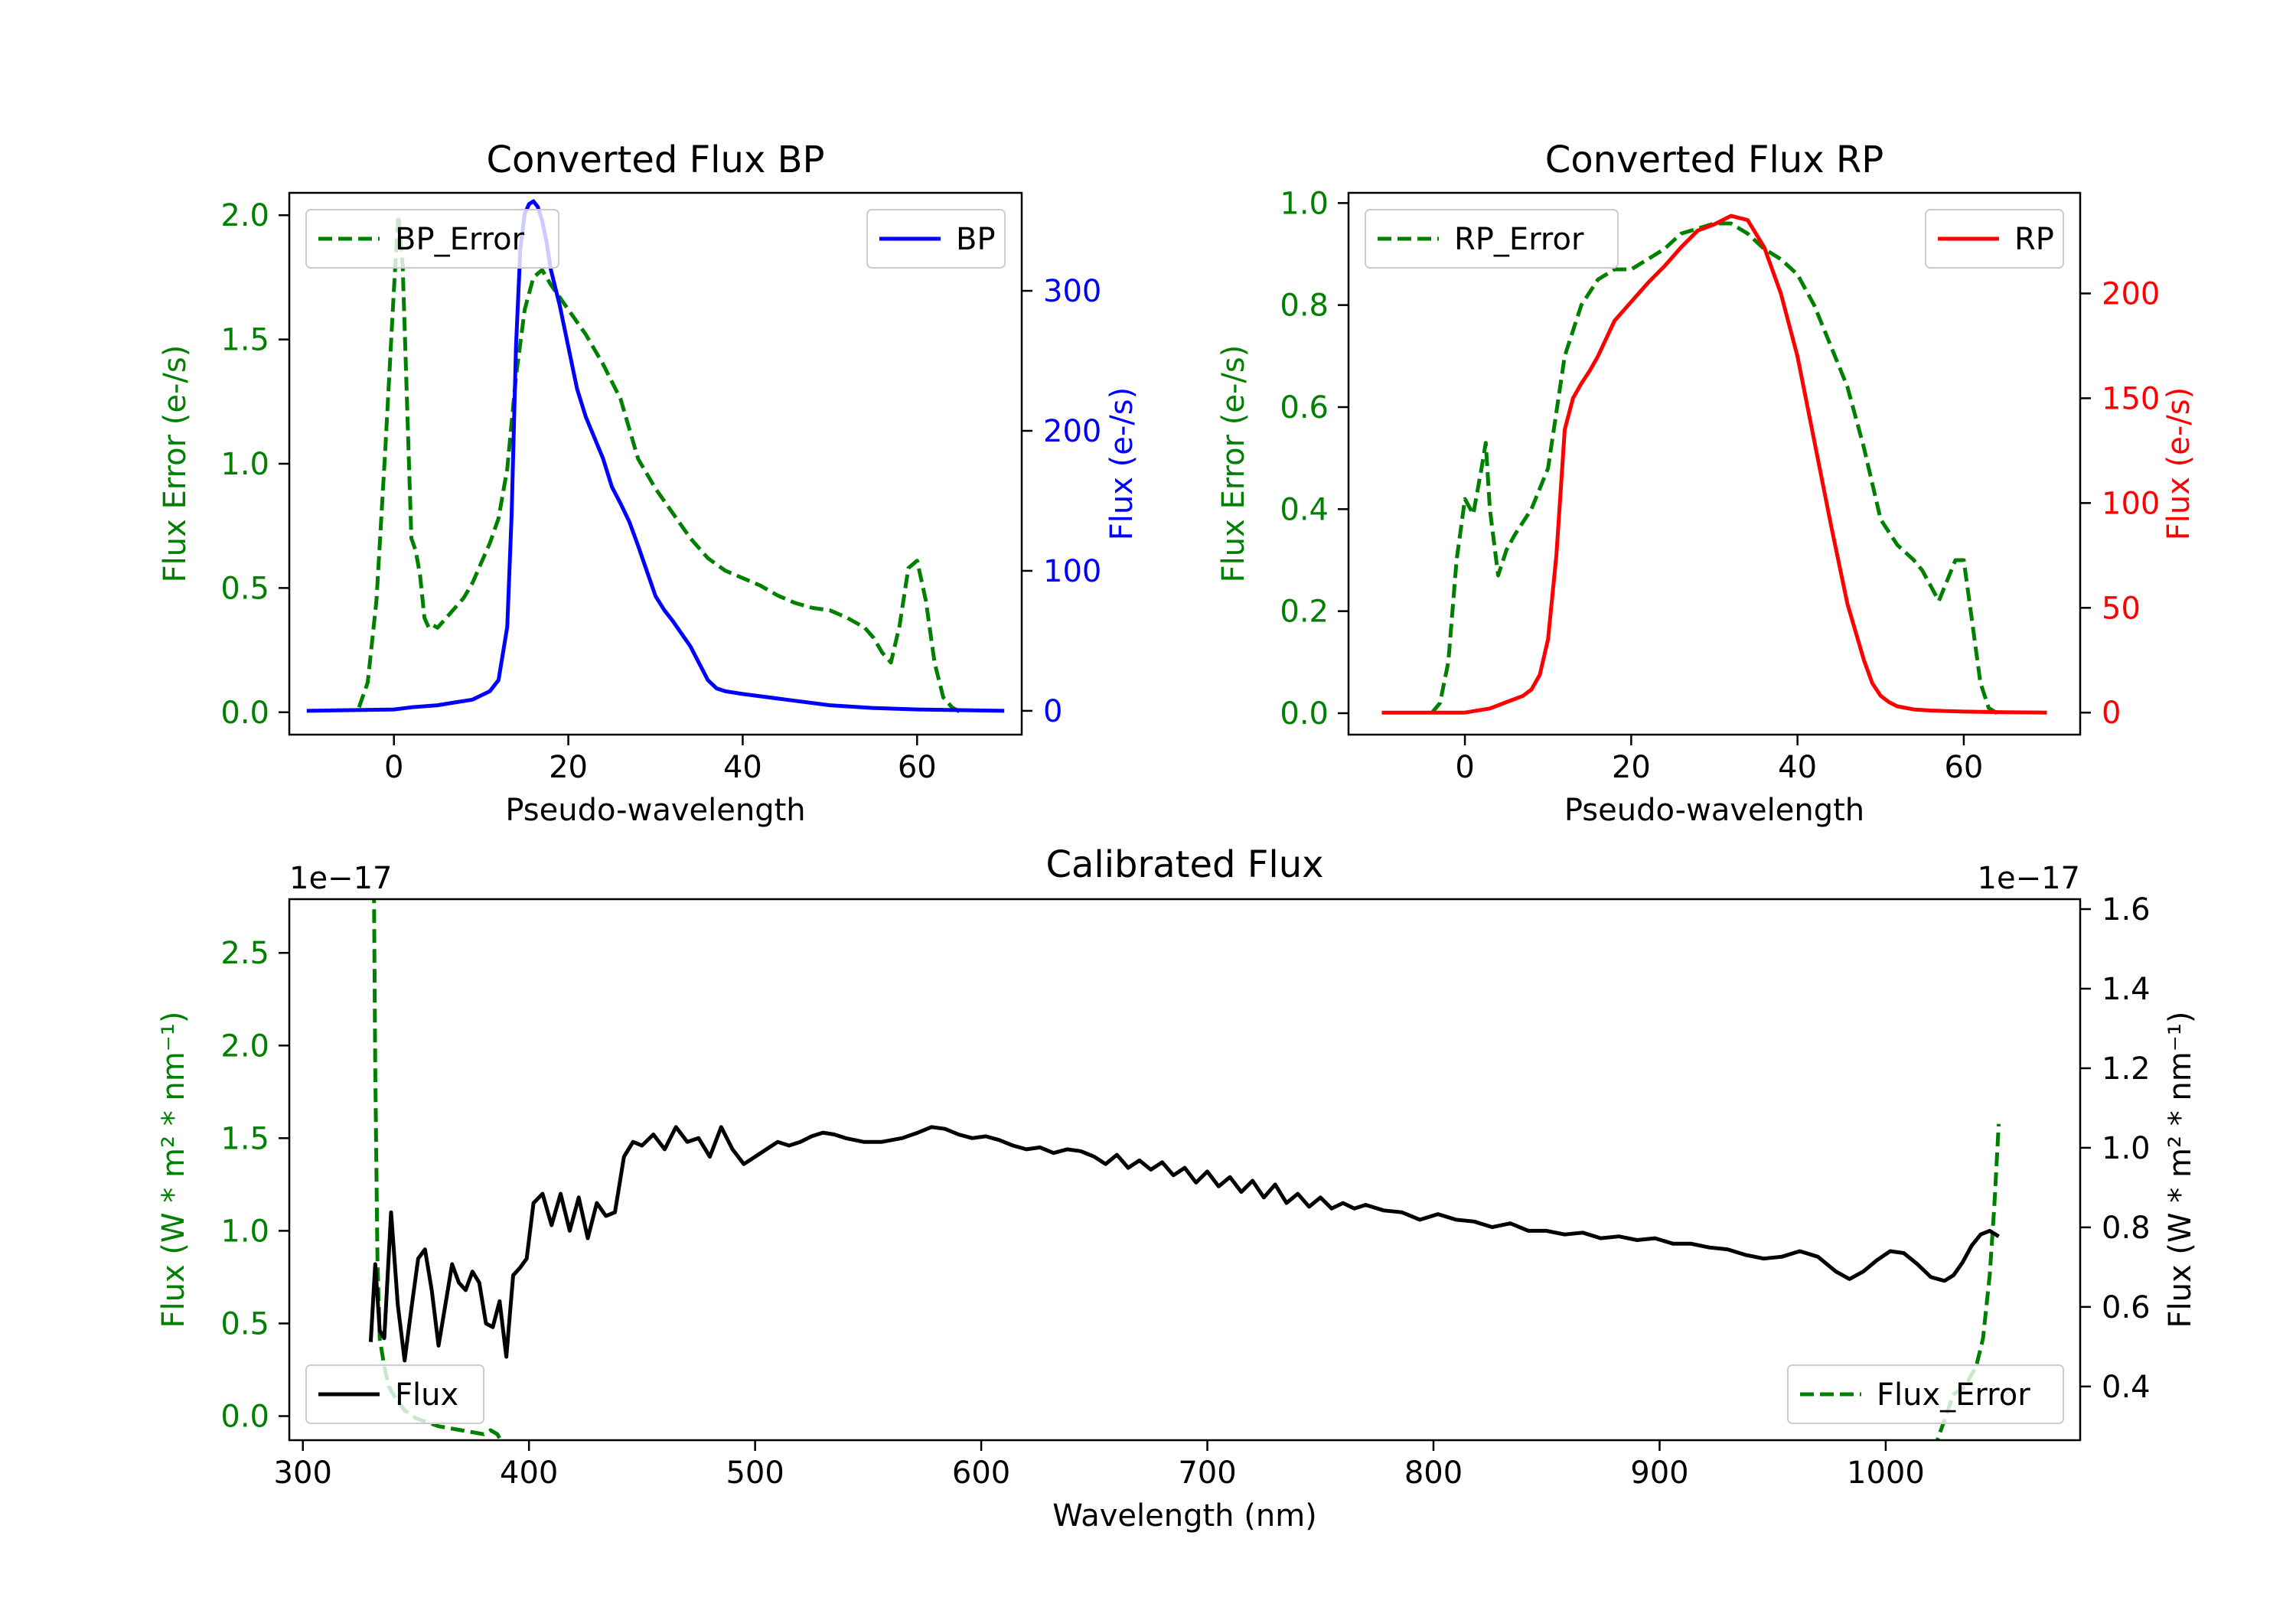 The image size is (2296, 1607). What do you see at coordinates (2131, 398) in the screenshot?
I see `y-right-tick-label: 150` at bounding box center [2131, 398].